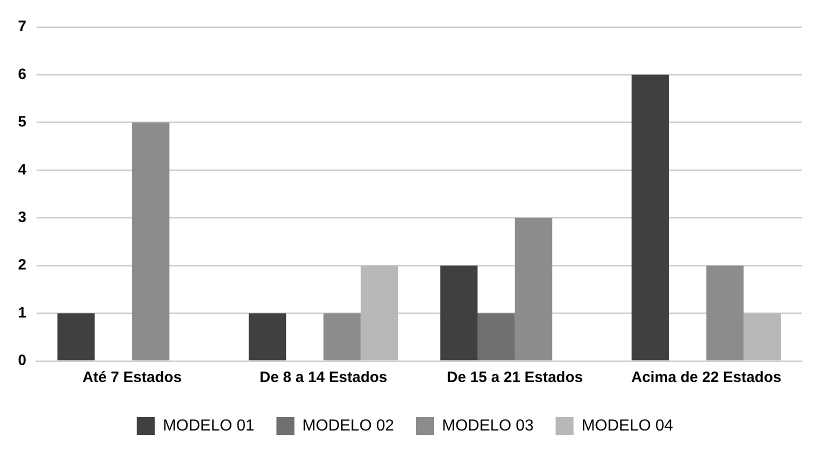 This screenshot has width=820, height=453. Describe the element at coordinates (514, 377) in the screenshot. I see `x-tick-label: De 15 a 21 Estados` at that location.